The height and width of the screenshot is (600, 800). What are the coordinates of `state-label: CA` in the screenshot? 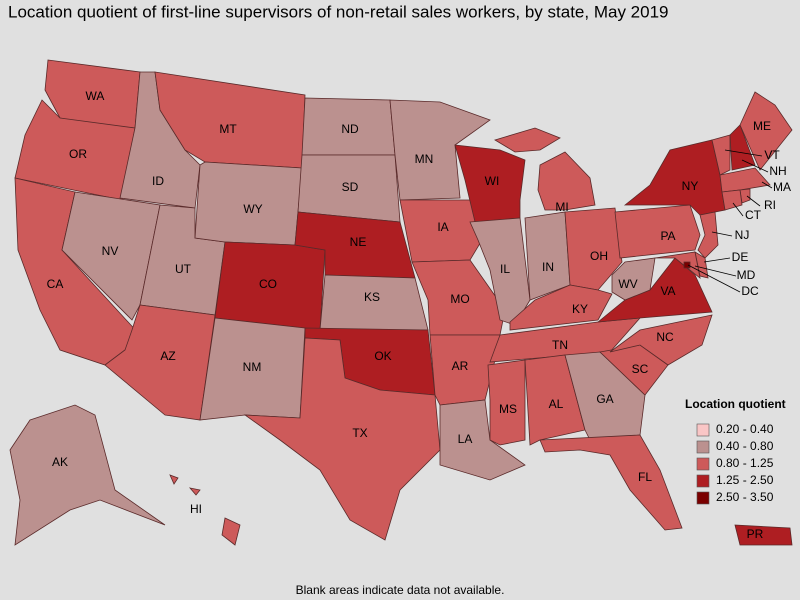 It's located at (55, 284).